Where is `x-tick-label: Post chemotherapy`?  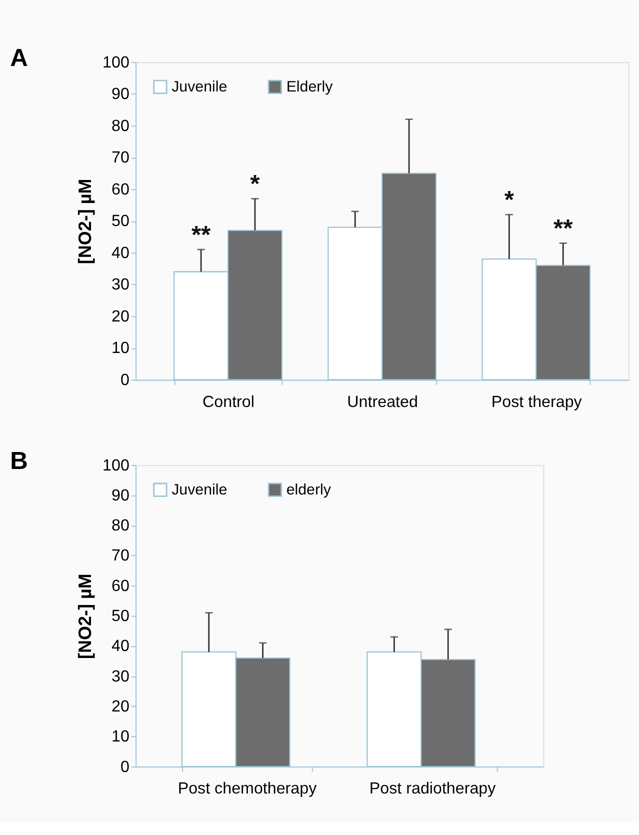
x-tick-label: Post chemotherapy is located at coordinates (248, 789).